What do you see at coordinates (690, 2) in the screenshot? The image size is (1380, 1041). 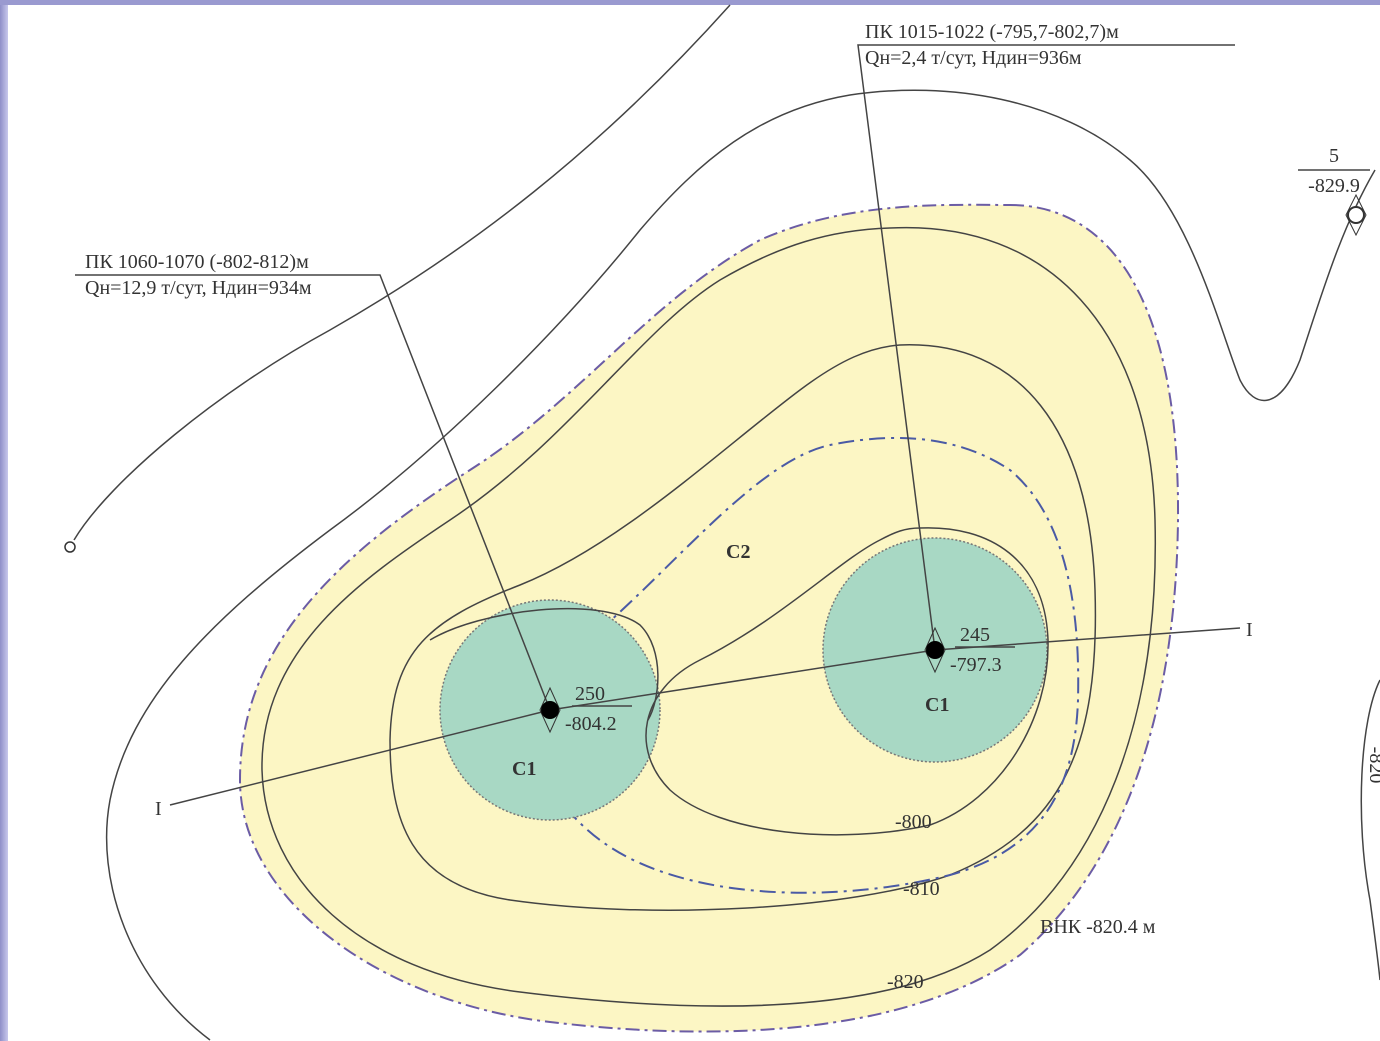 I see `frame-top` at bounding box center [690, 2].